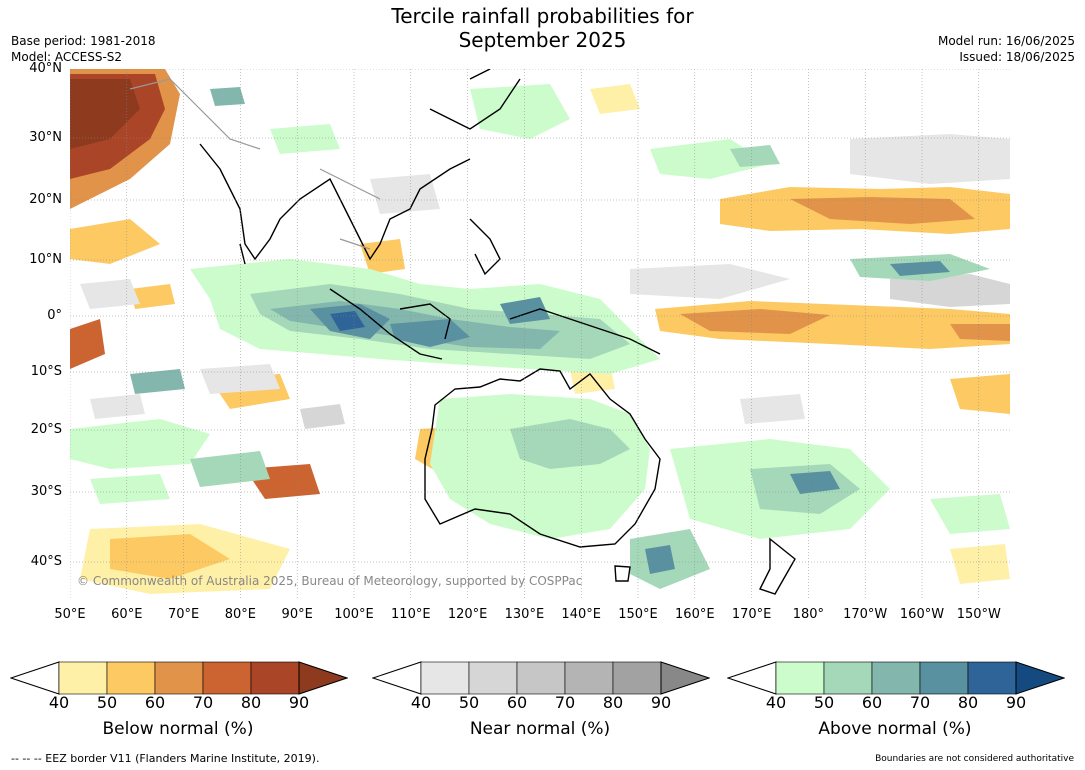 The width and height of the screenshot is (1085, 770). What do you see at coordinates (542, 40) in the screenshot?
I see `title-line-2: September 2025` at bounding box center [542, 40].